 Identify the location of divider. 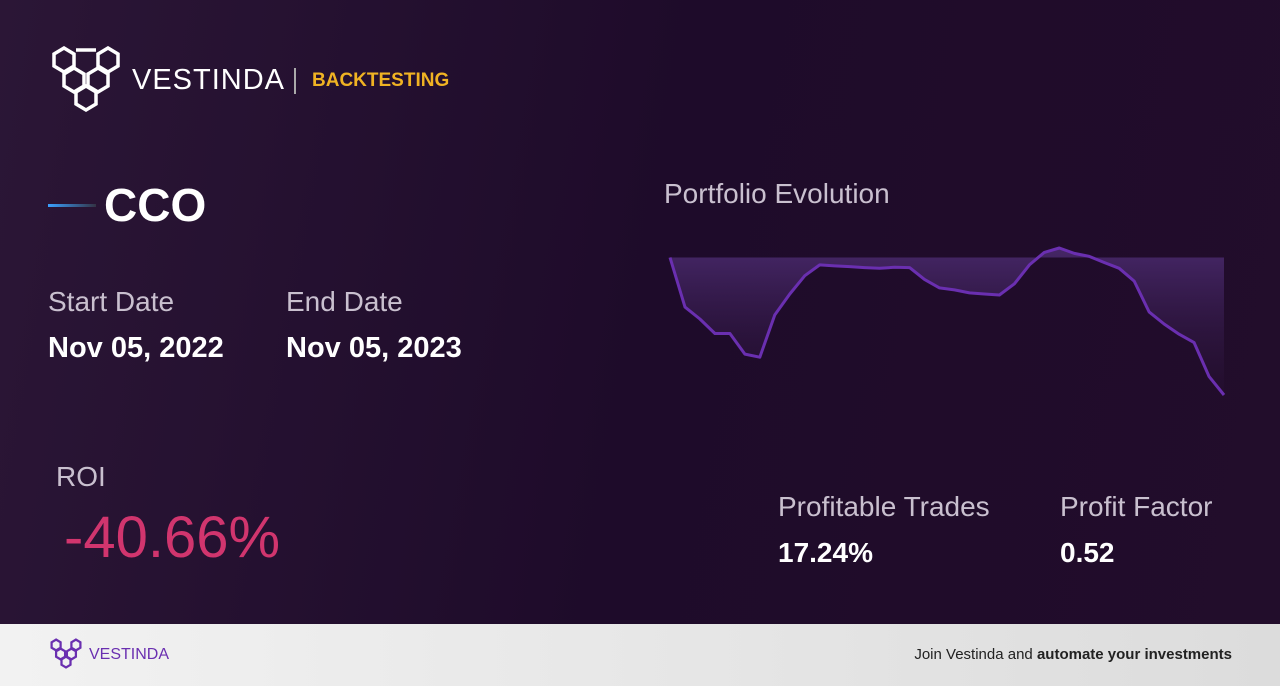
(295, 81).